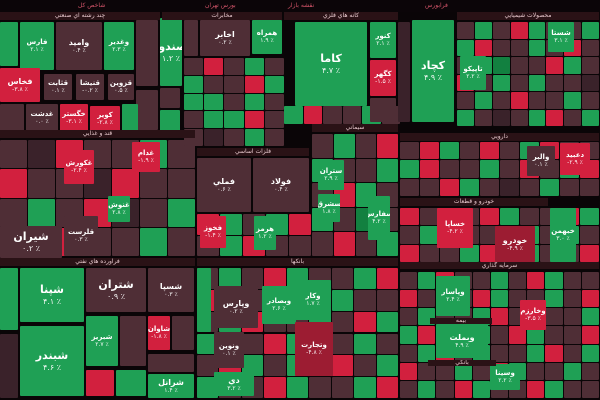  I want to click on sector-strip: دارويي, so click(499, 137).